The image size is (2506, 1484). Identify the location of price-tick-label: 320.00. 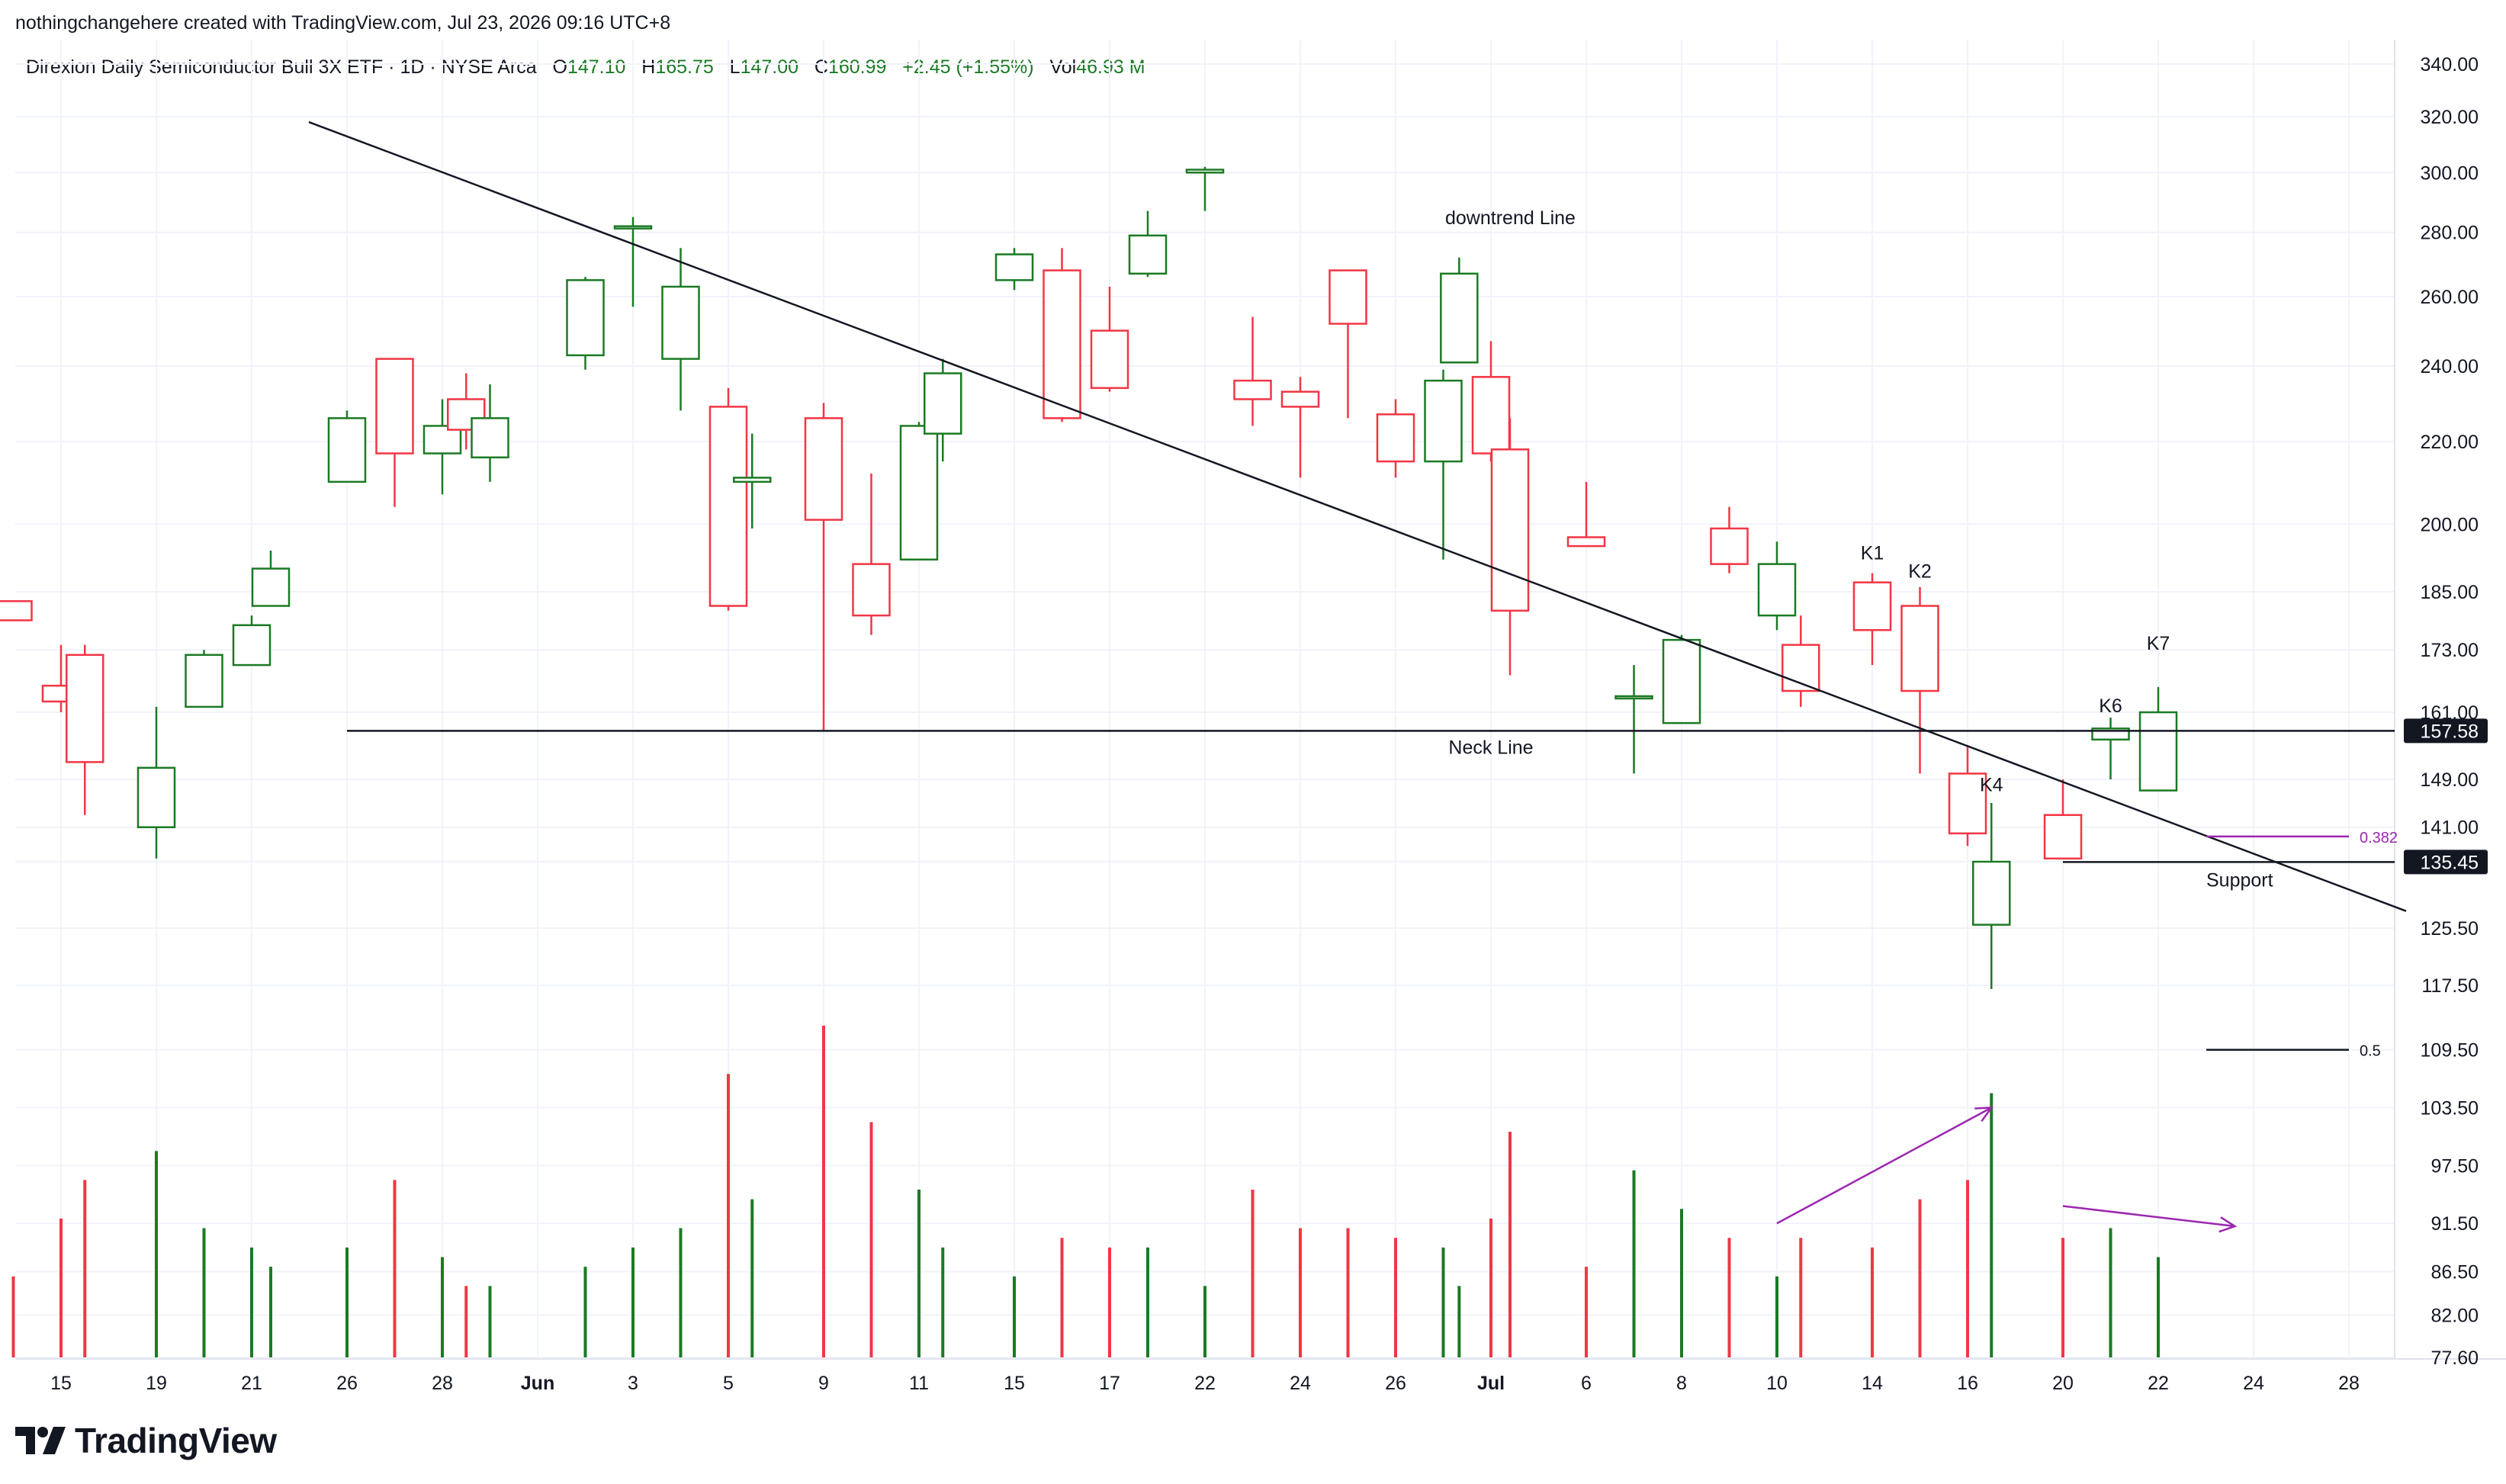
(2450, 117).